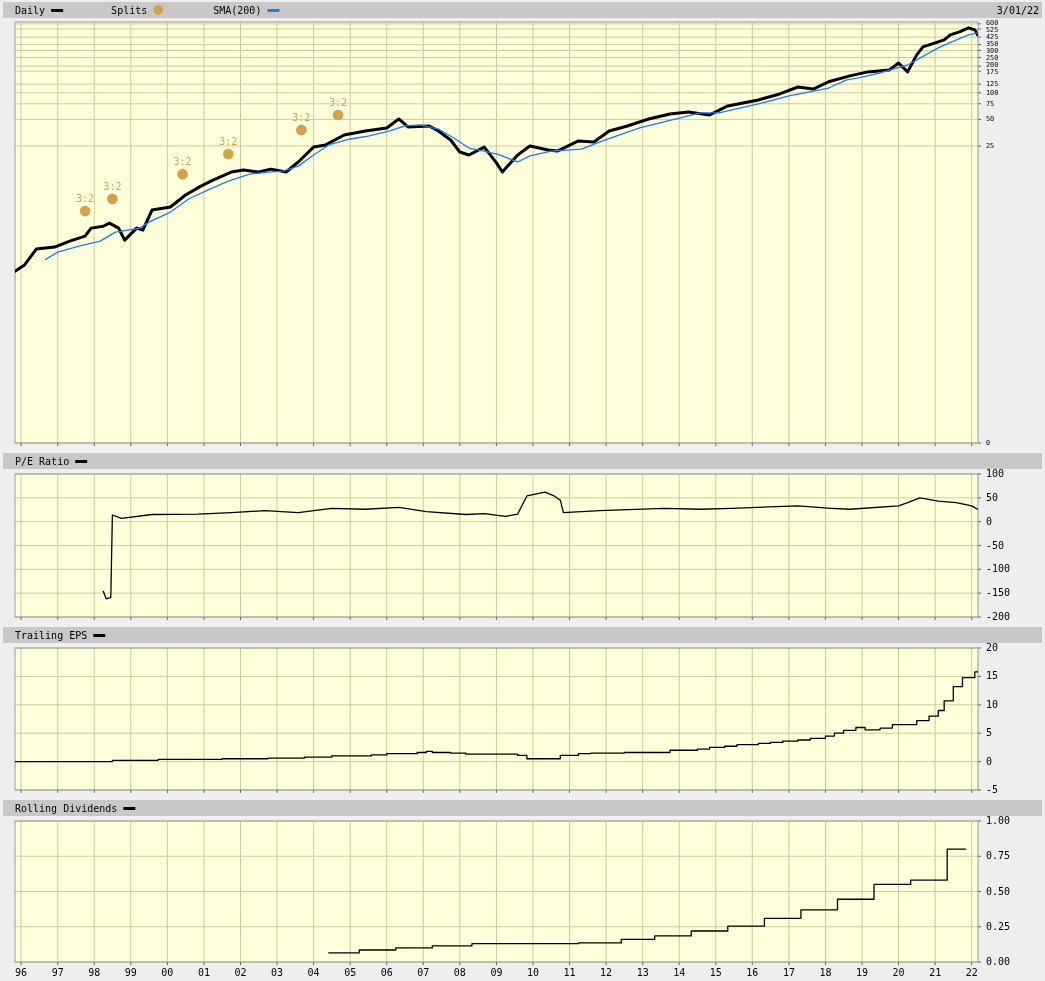 The width and height of the screenshot is (1045, 981). I want to click on x-tick-label: 09, so click(496, 972).